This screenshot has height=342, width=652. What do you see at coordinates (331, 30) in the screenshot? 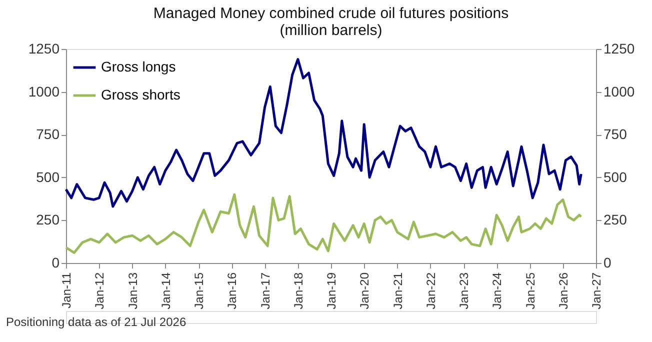
I see `text: (million barrels)` at bounding box center [331, 30].